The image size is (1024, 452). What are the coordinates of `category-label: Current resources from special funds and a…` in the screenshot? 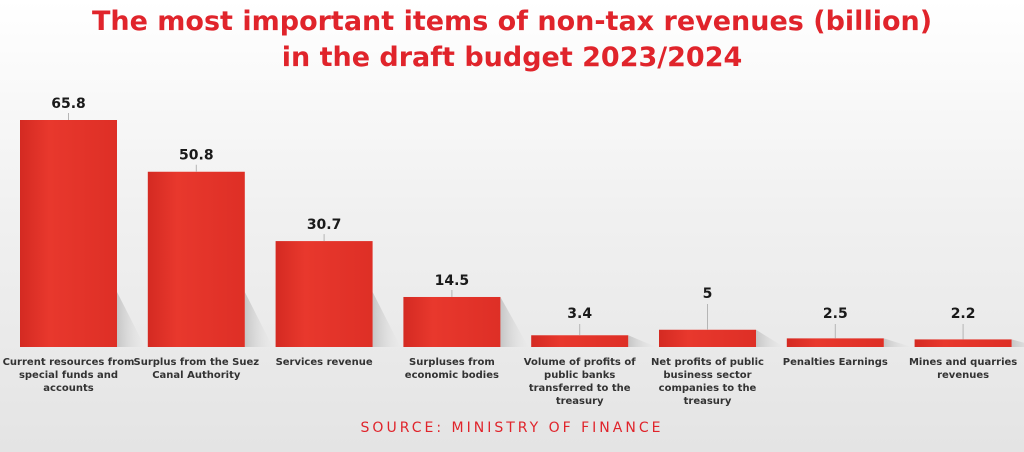 It's located at (69, 375).